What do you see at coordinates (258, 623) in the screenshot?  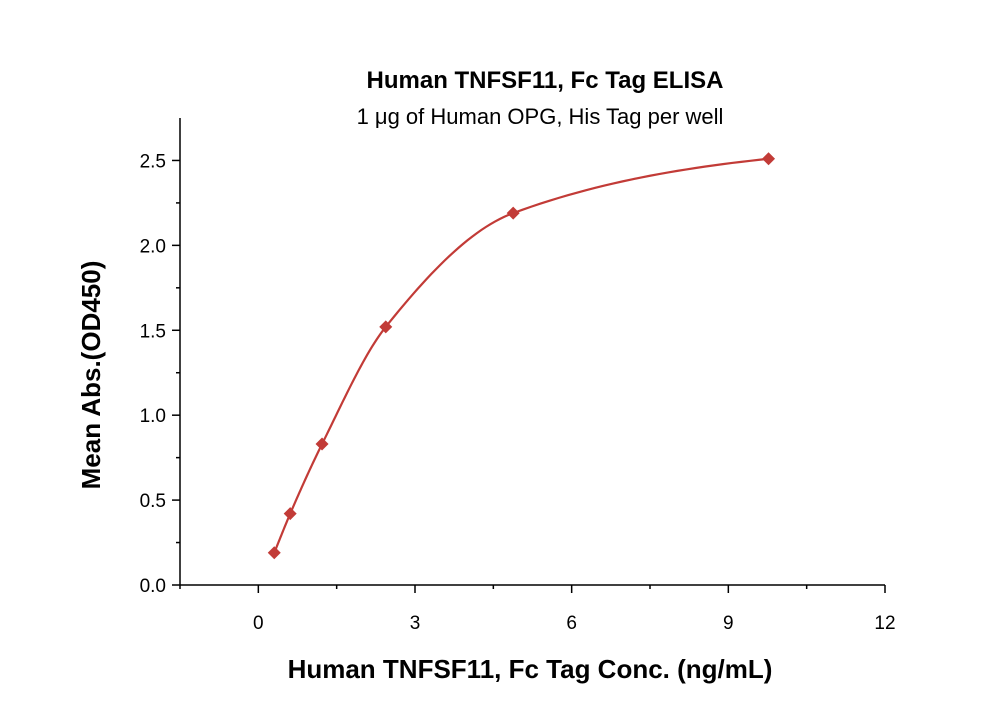 I see `x-tick-label: 0` at bounding box center [258, 623].